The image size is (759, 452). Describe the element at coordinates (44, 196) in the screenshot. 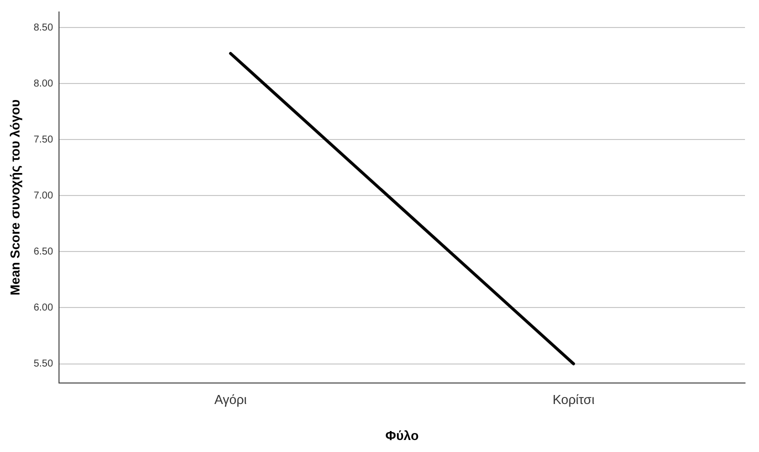

I see `y-tick-label: 7.00` at that location.